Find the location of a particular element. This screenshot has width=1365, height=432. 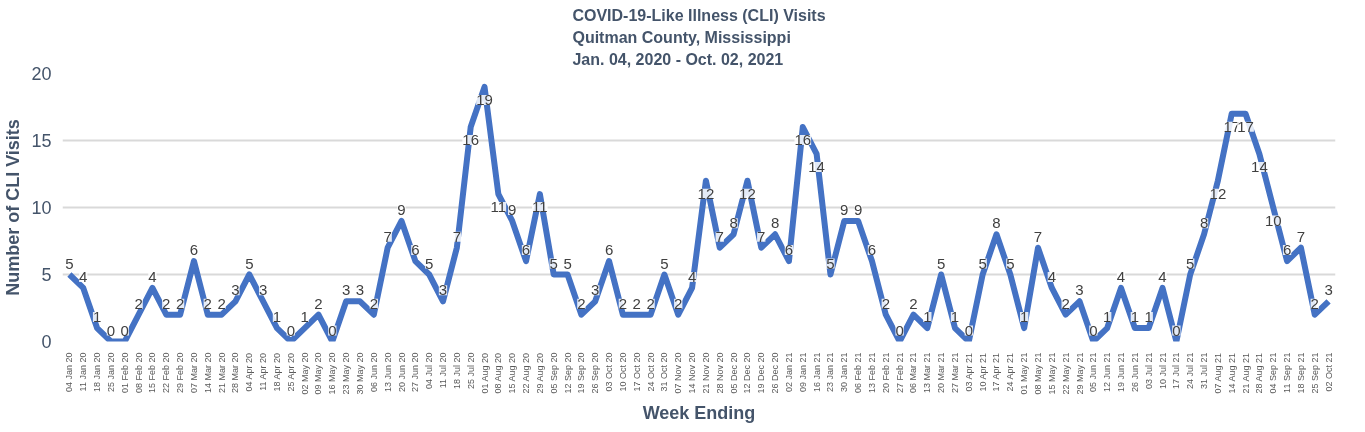

x-tick-label: 11 Apr 20 is located at coordinates (263, 371).